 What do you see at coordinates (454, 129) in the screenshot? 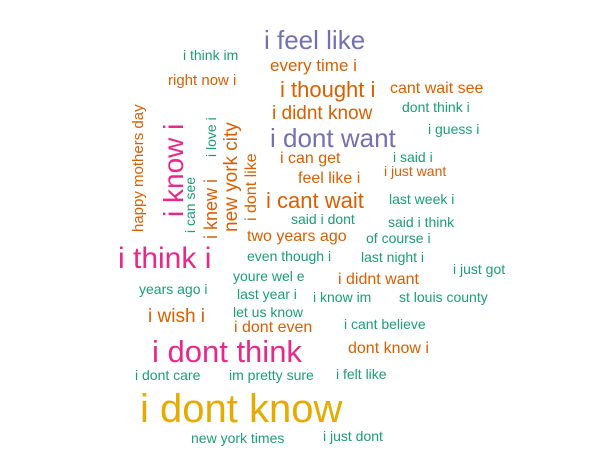
I see `cloud-word: i guess i` at bounding box center [454, 129].